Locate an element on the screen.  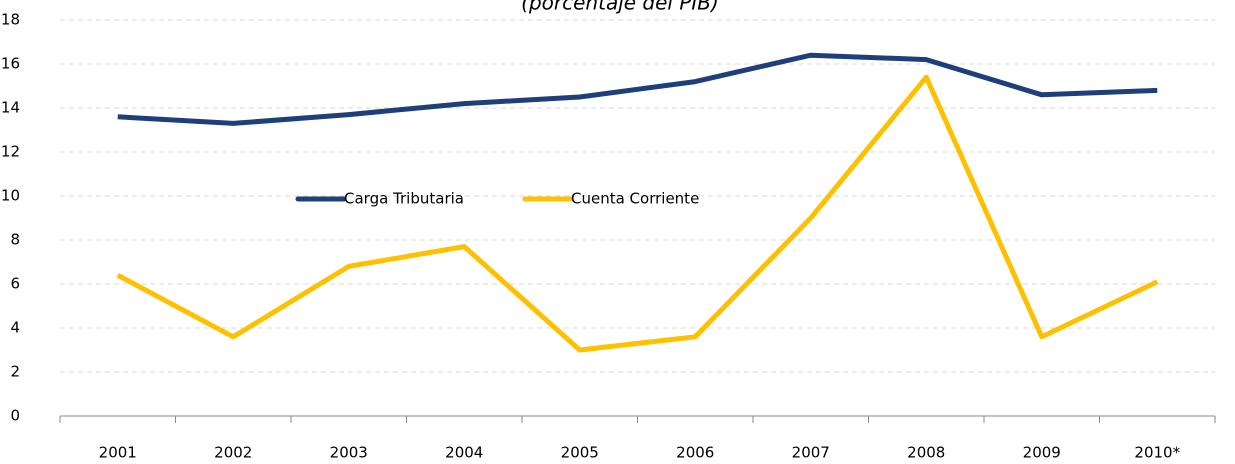
legend-label: Cuenta Corriente is located at coordinates (635, 199).